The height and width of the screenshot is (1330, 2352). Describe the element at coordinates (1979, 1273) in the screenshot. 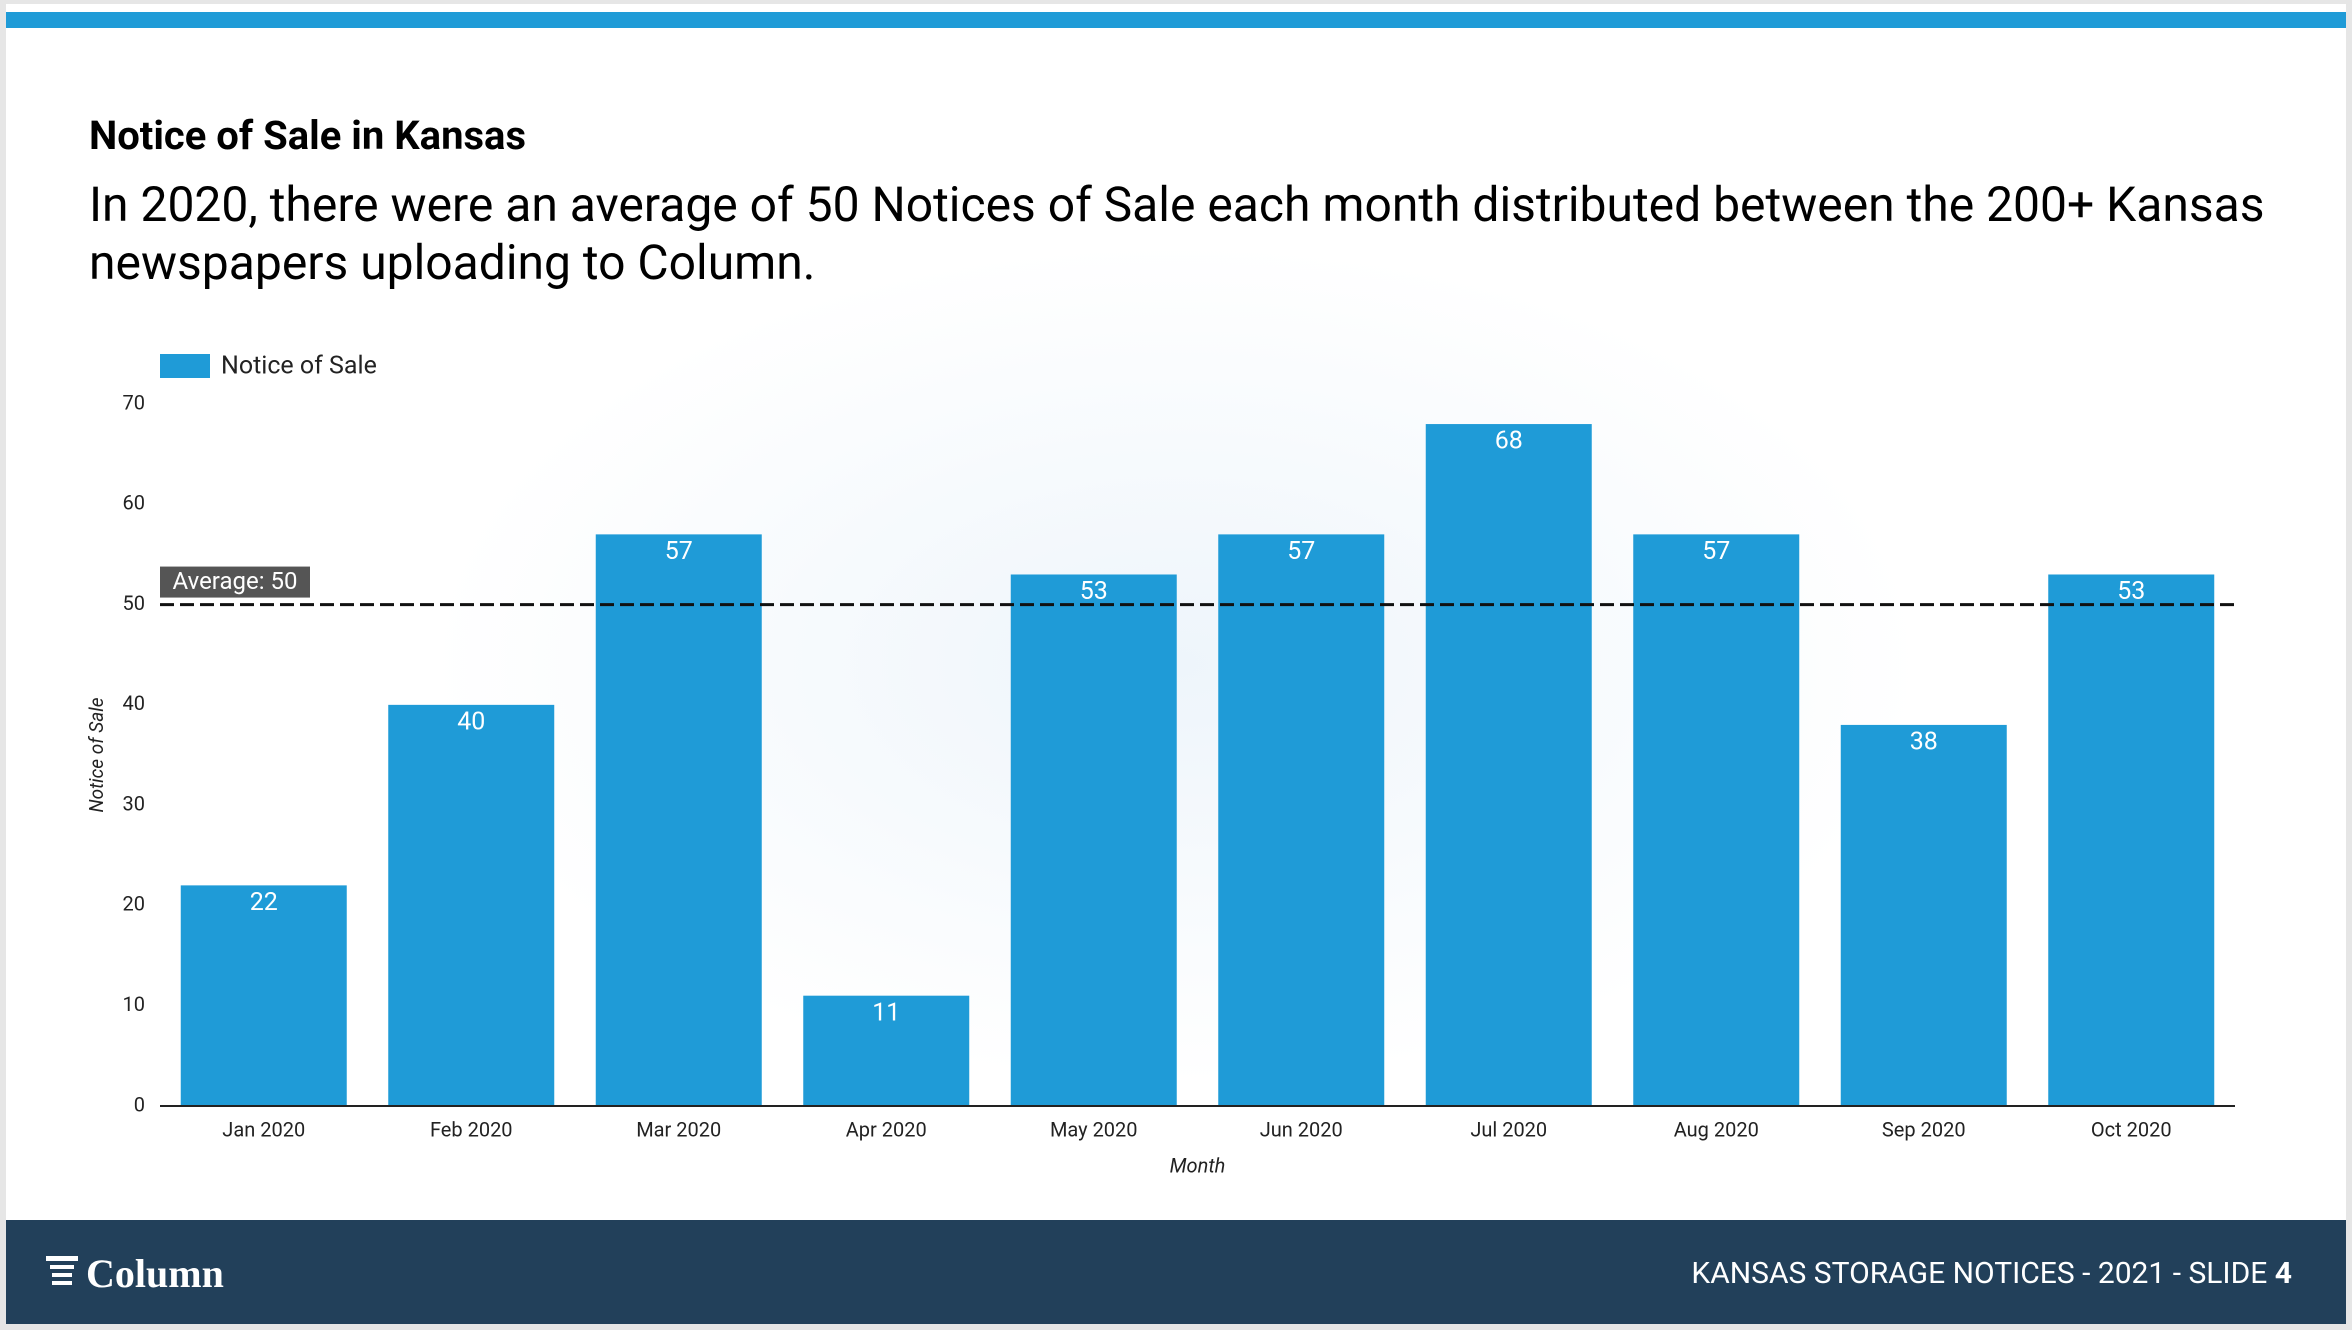

I see `footer-label: KANSAS STORAGE NOTICES - 2021 - SLIDE` at that location.